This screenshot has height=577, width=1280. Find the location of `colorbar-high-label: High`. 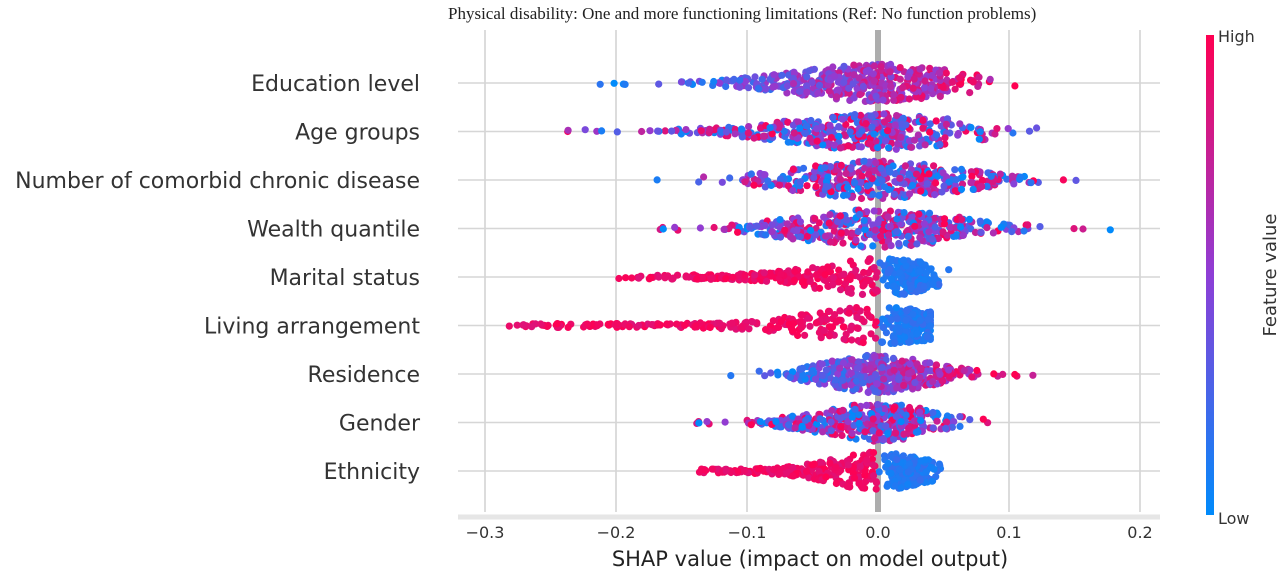

colorbar-high-label: High is located at coordinates (1236, 36).